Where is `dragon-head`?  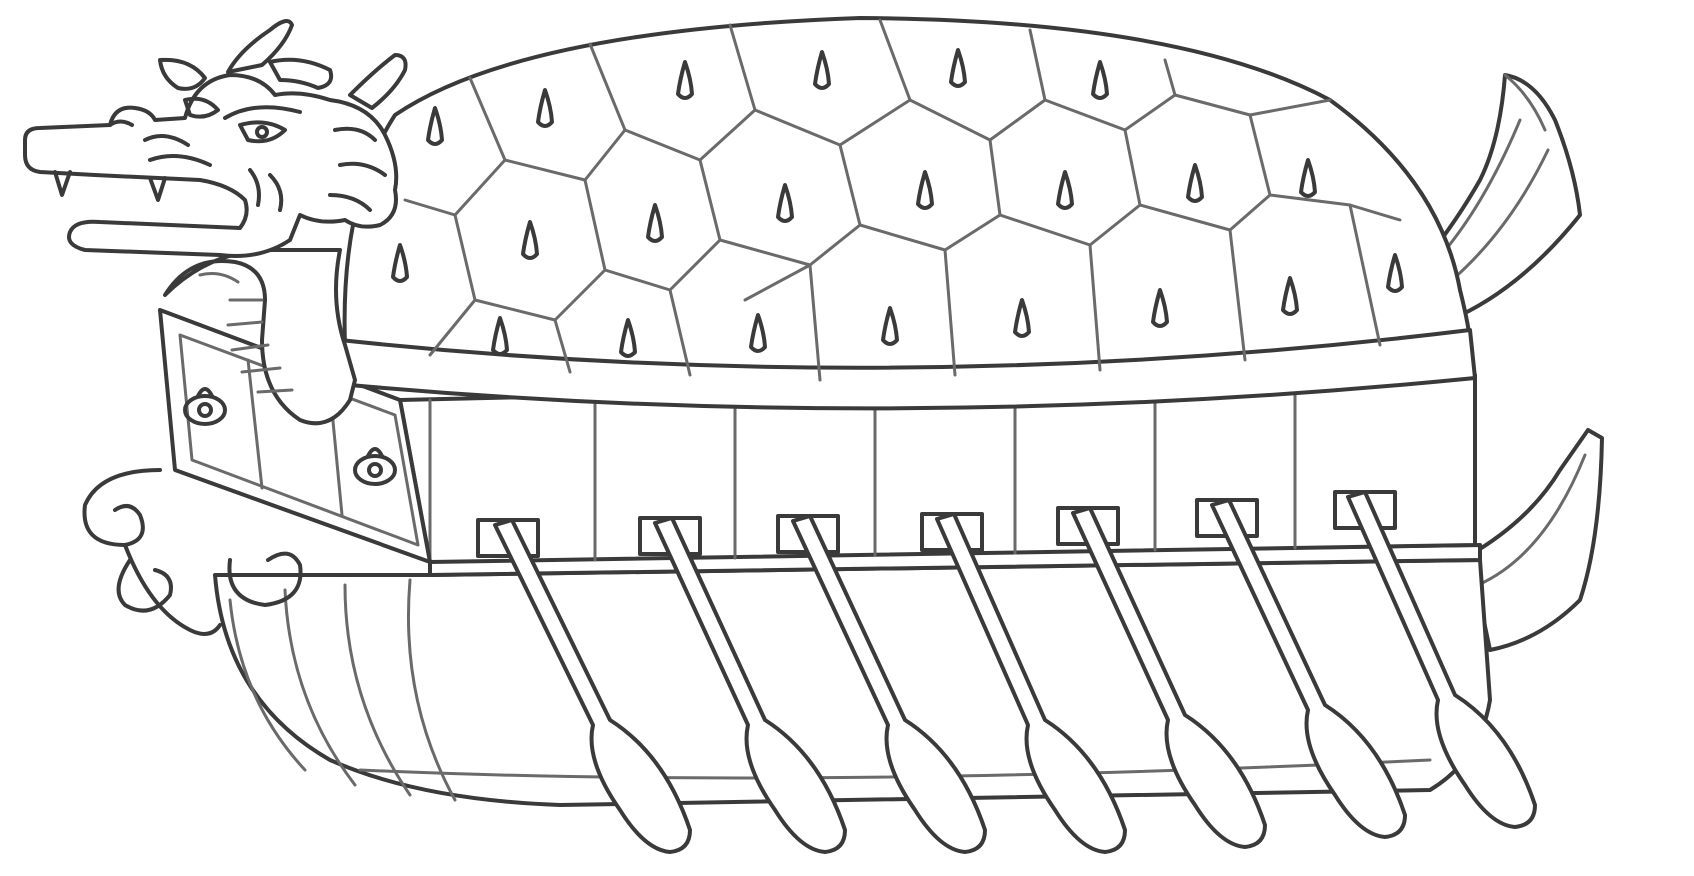 dragon-head is located at coordinates (215, 222).